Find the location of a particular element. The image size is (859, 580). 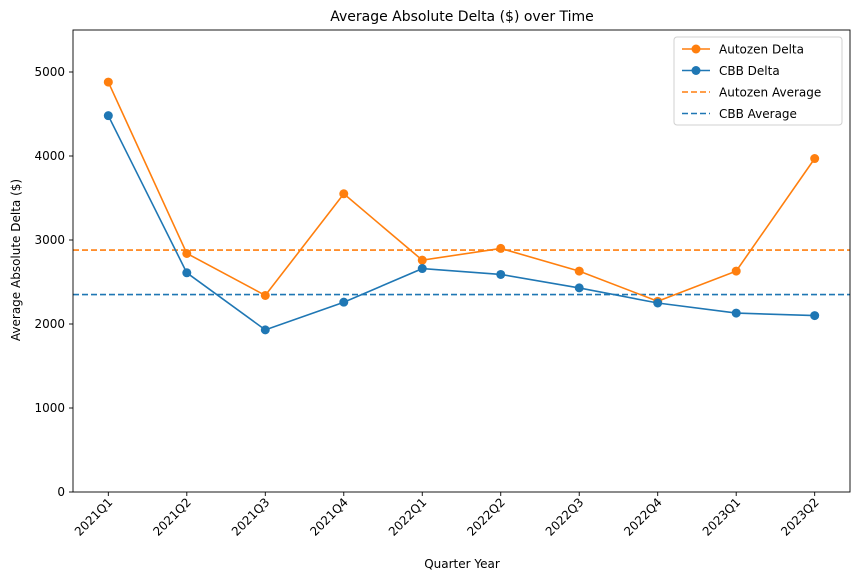

x-tick-label: 2022Q3 is located at coordinates (565, 517).